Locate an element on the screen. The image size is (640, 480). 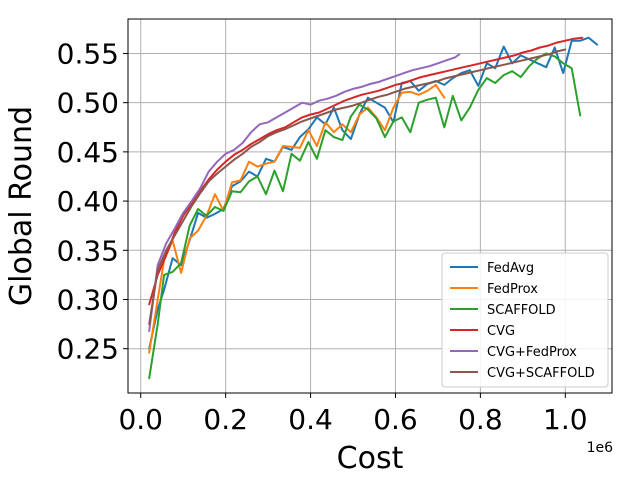
legend-label-fedavg: FedAvg is located at coordinates (510, 268).